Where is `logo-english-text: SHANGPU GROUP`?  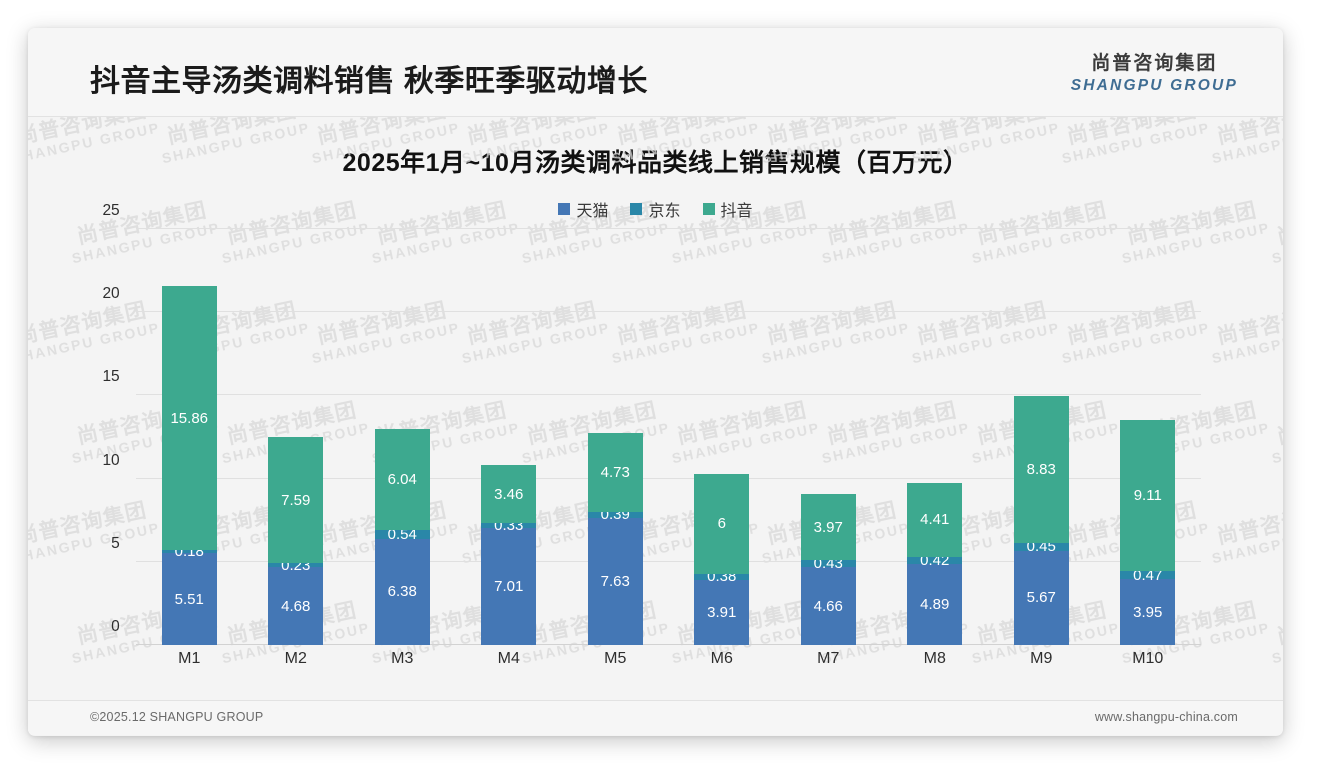 logo-english-text: SHANGPU GROUP is located at coordinates (1154, 85).